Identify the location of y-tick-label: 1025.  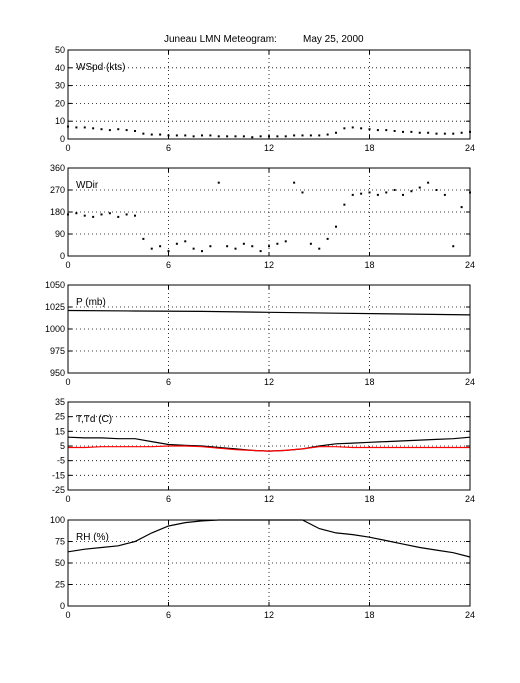
(55, 307).